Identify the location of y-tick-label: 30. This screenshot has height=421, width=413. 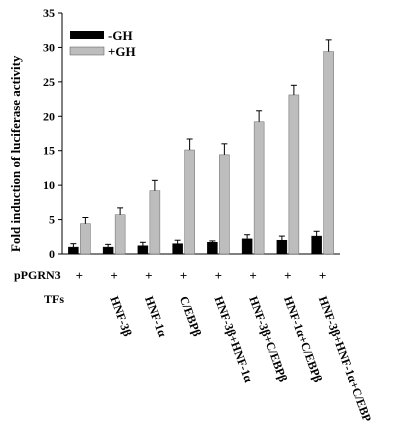
(49, 47).